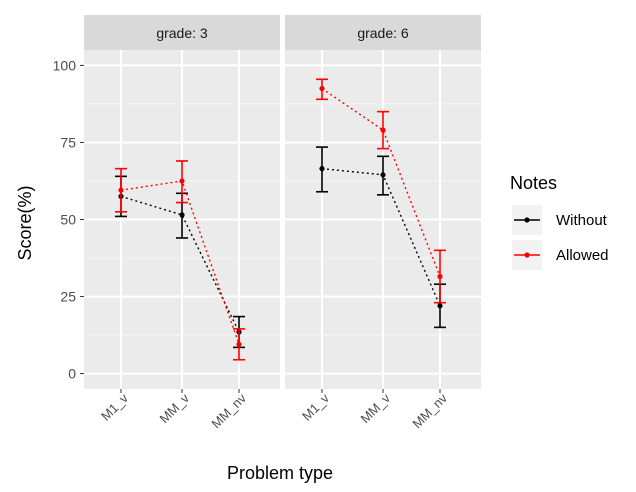  Describe the element at coordinates (280, 473) in the screenshot. I see `x-axis-title: Problem type` at that location.